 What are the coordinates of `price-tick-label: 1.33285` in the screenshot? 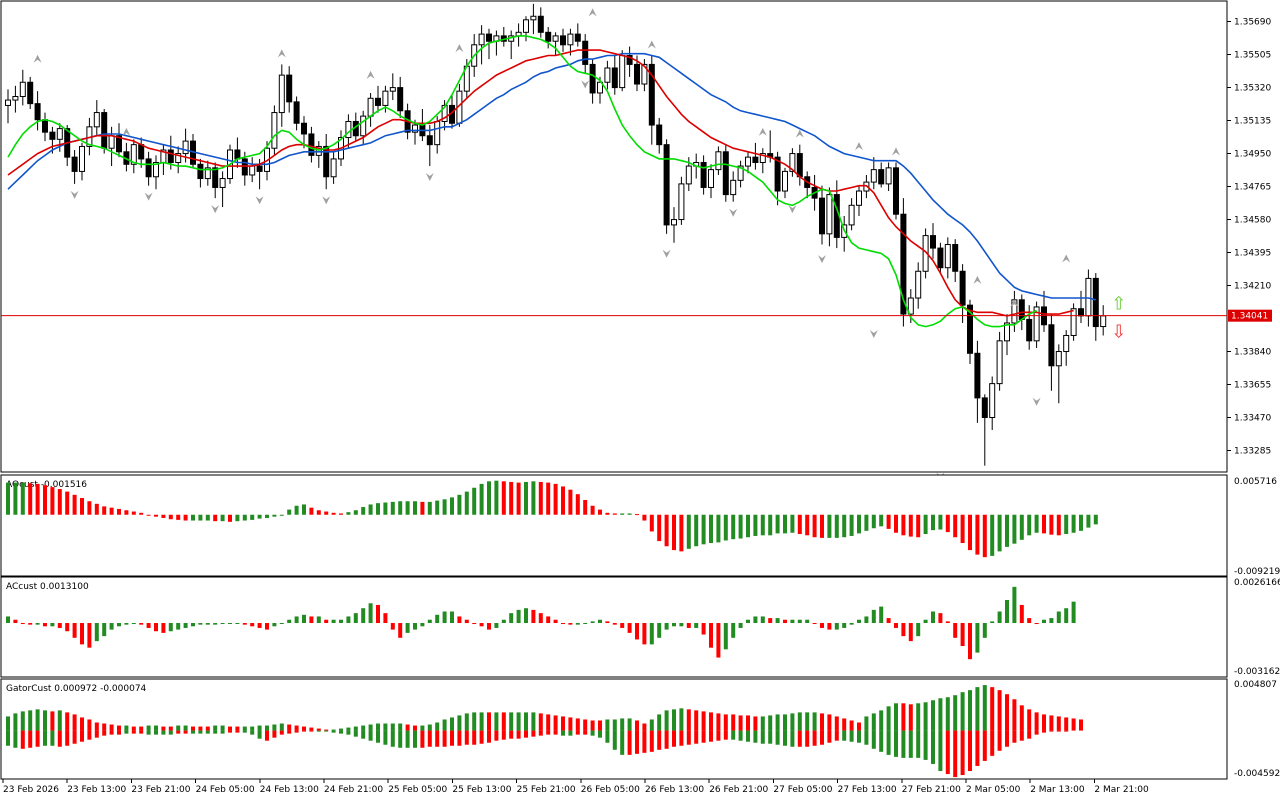 It's located at (1252, 451).